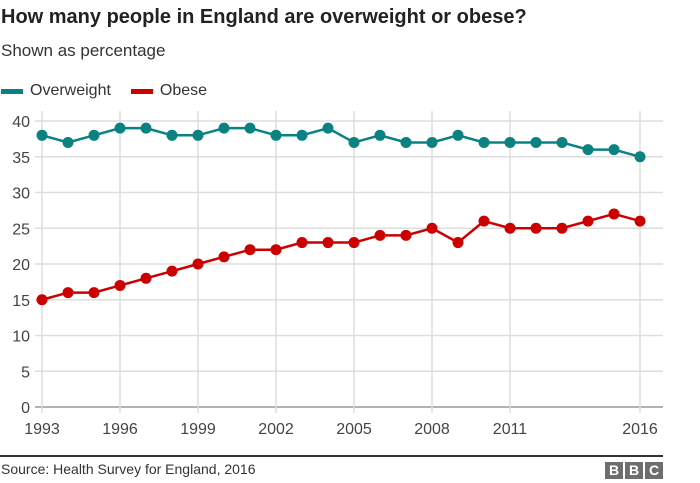  Describe the element at coordinates (432, 429) in the screenshot. I see `x-tick-label: 2008` at that location.